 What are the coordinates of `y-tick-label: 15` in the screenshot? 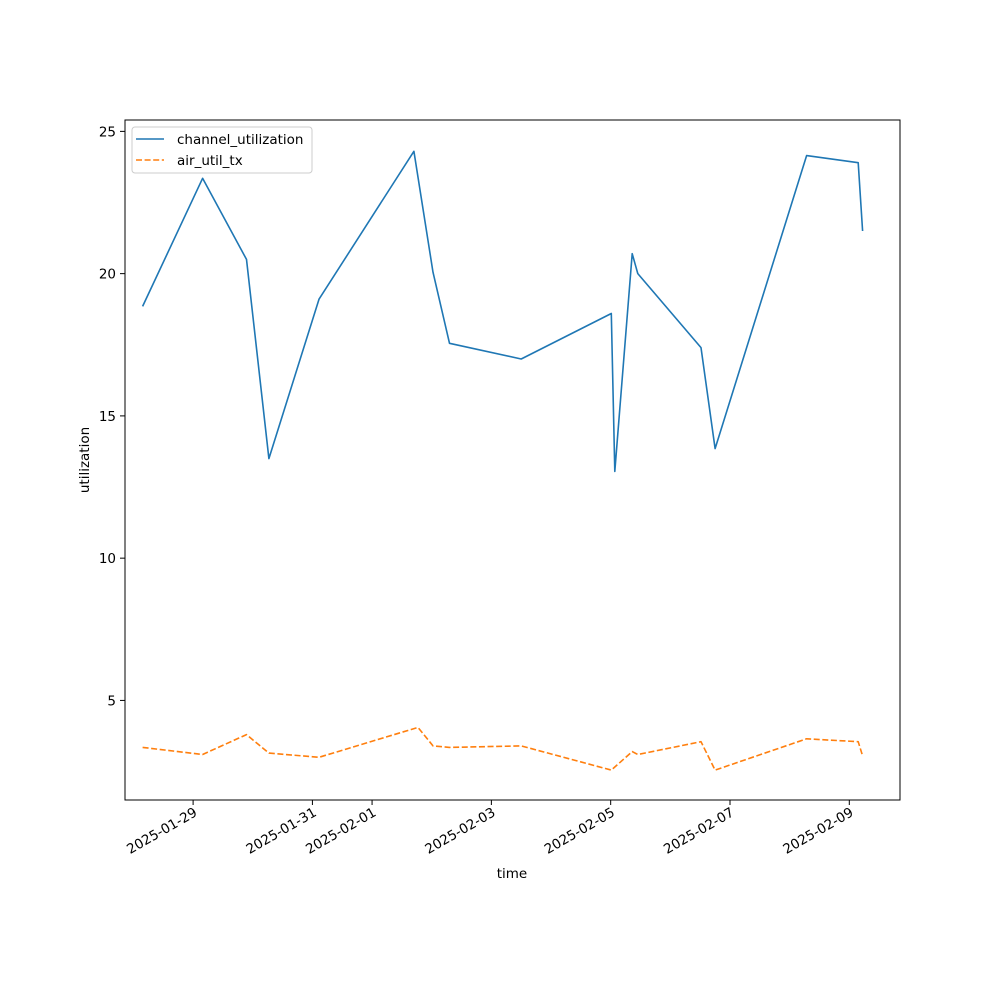 It's located at (107, 417).